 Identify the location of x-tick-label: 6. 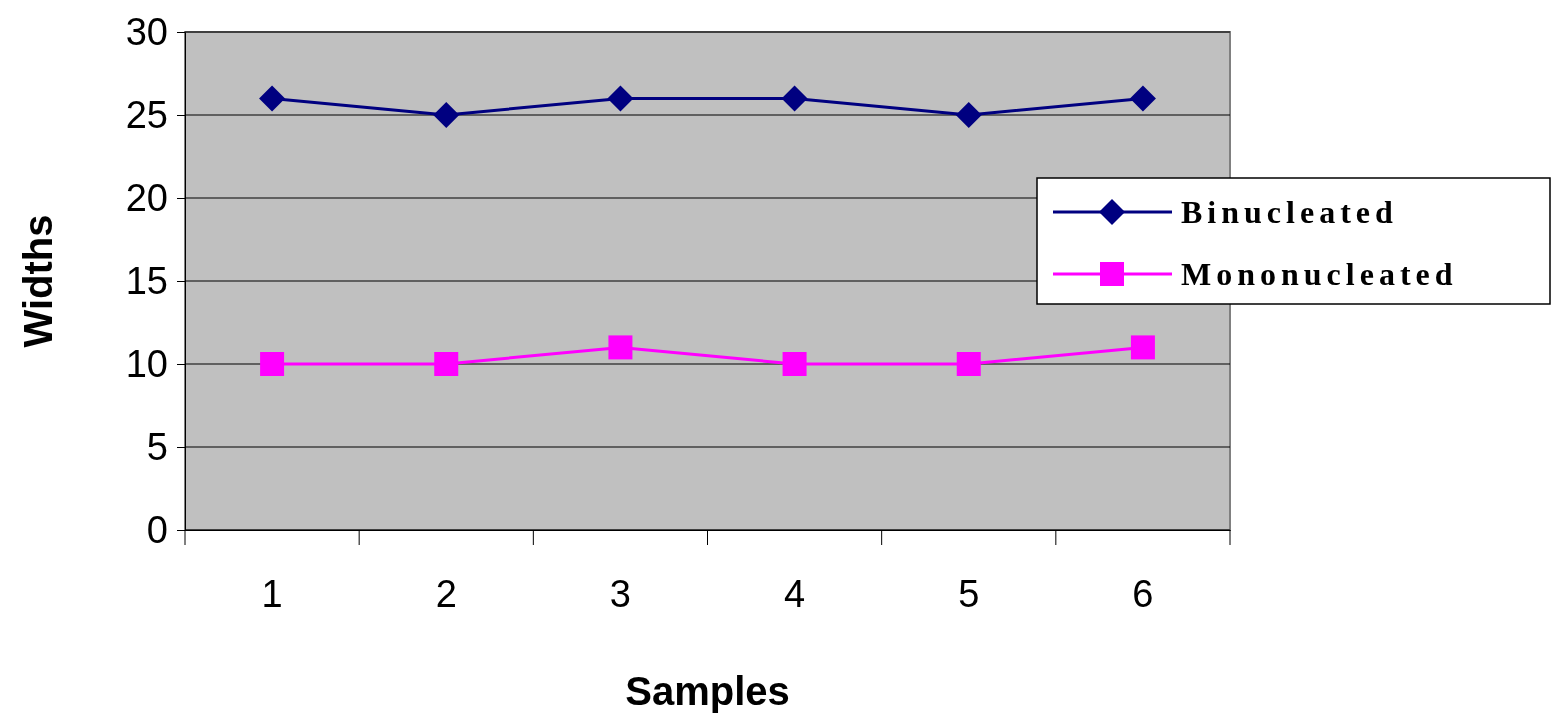
(1143, 593).